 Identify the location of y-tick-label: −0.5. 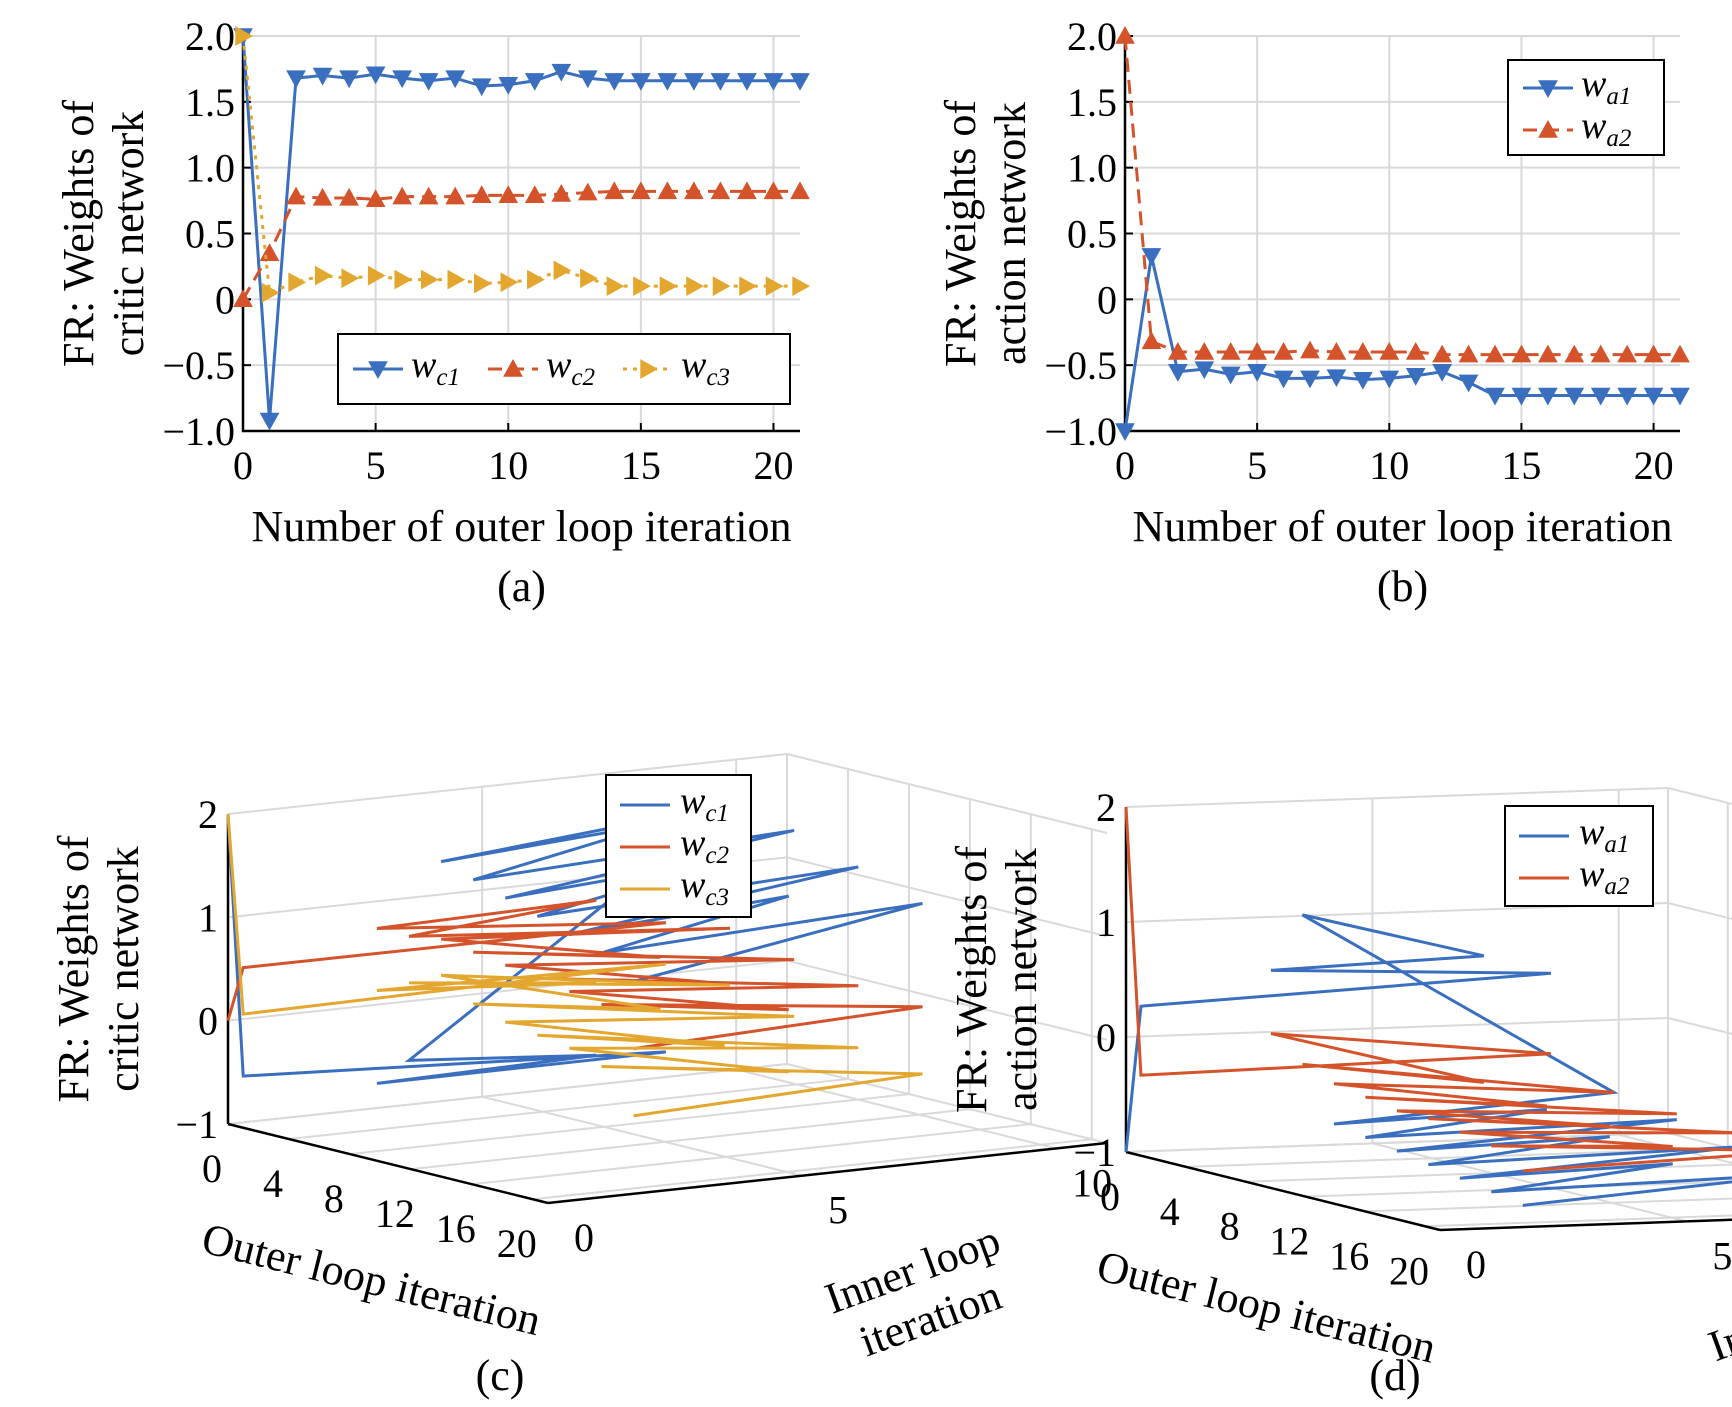
(198, 365).